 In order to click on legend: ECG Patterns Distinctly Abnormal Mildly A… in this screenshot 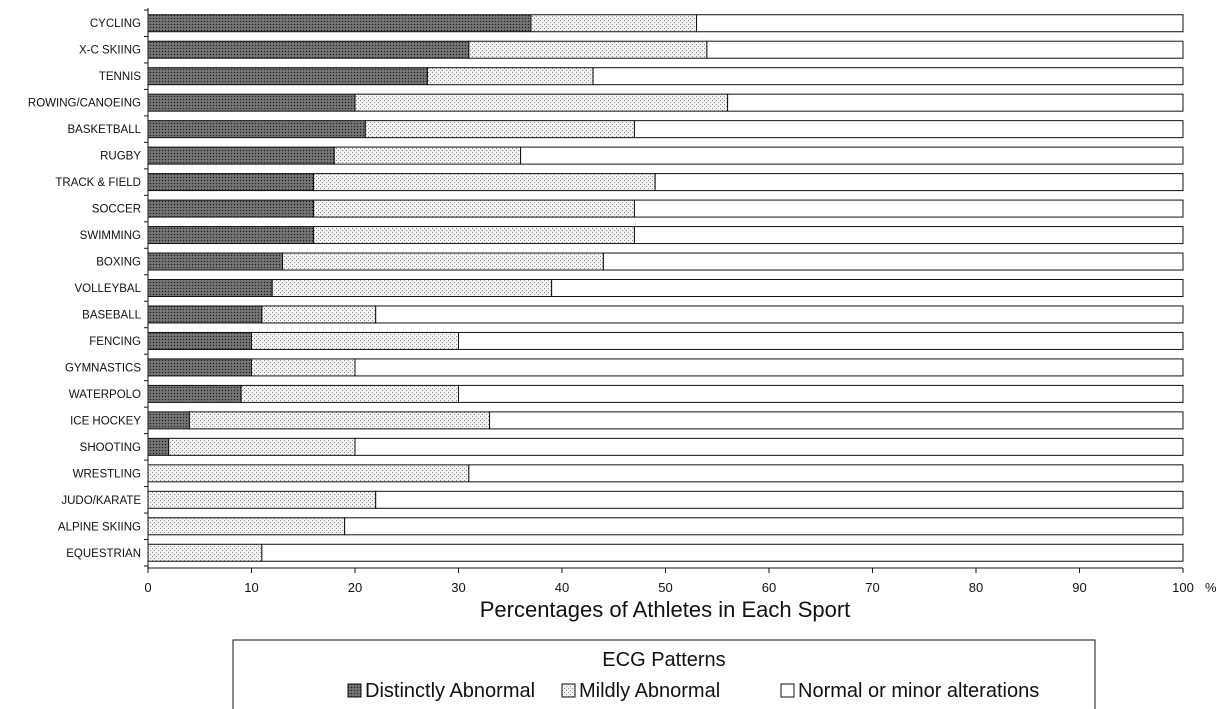, I will do `click(664, 674)`.